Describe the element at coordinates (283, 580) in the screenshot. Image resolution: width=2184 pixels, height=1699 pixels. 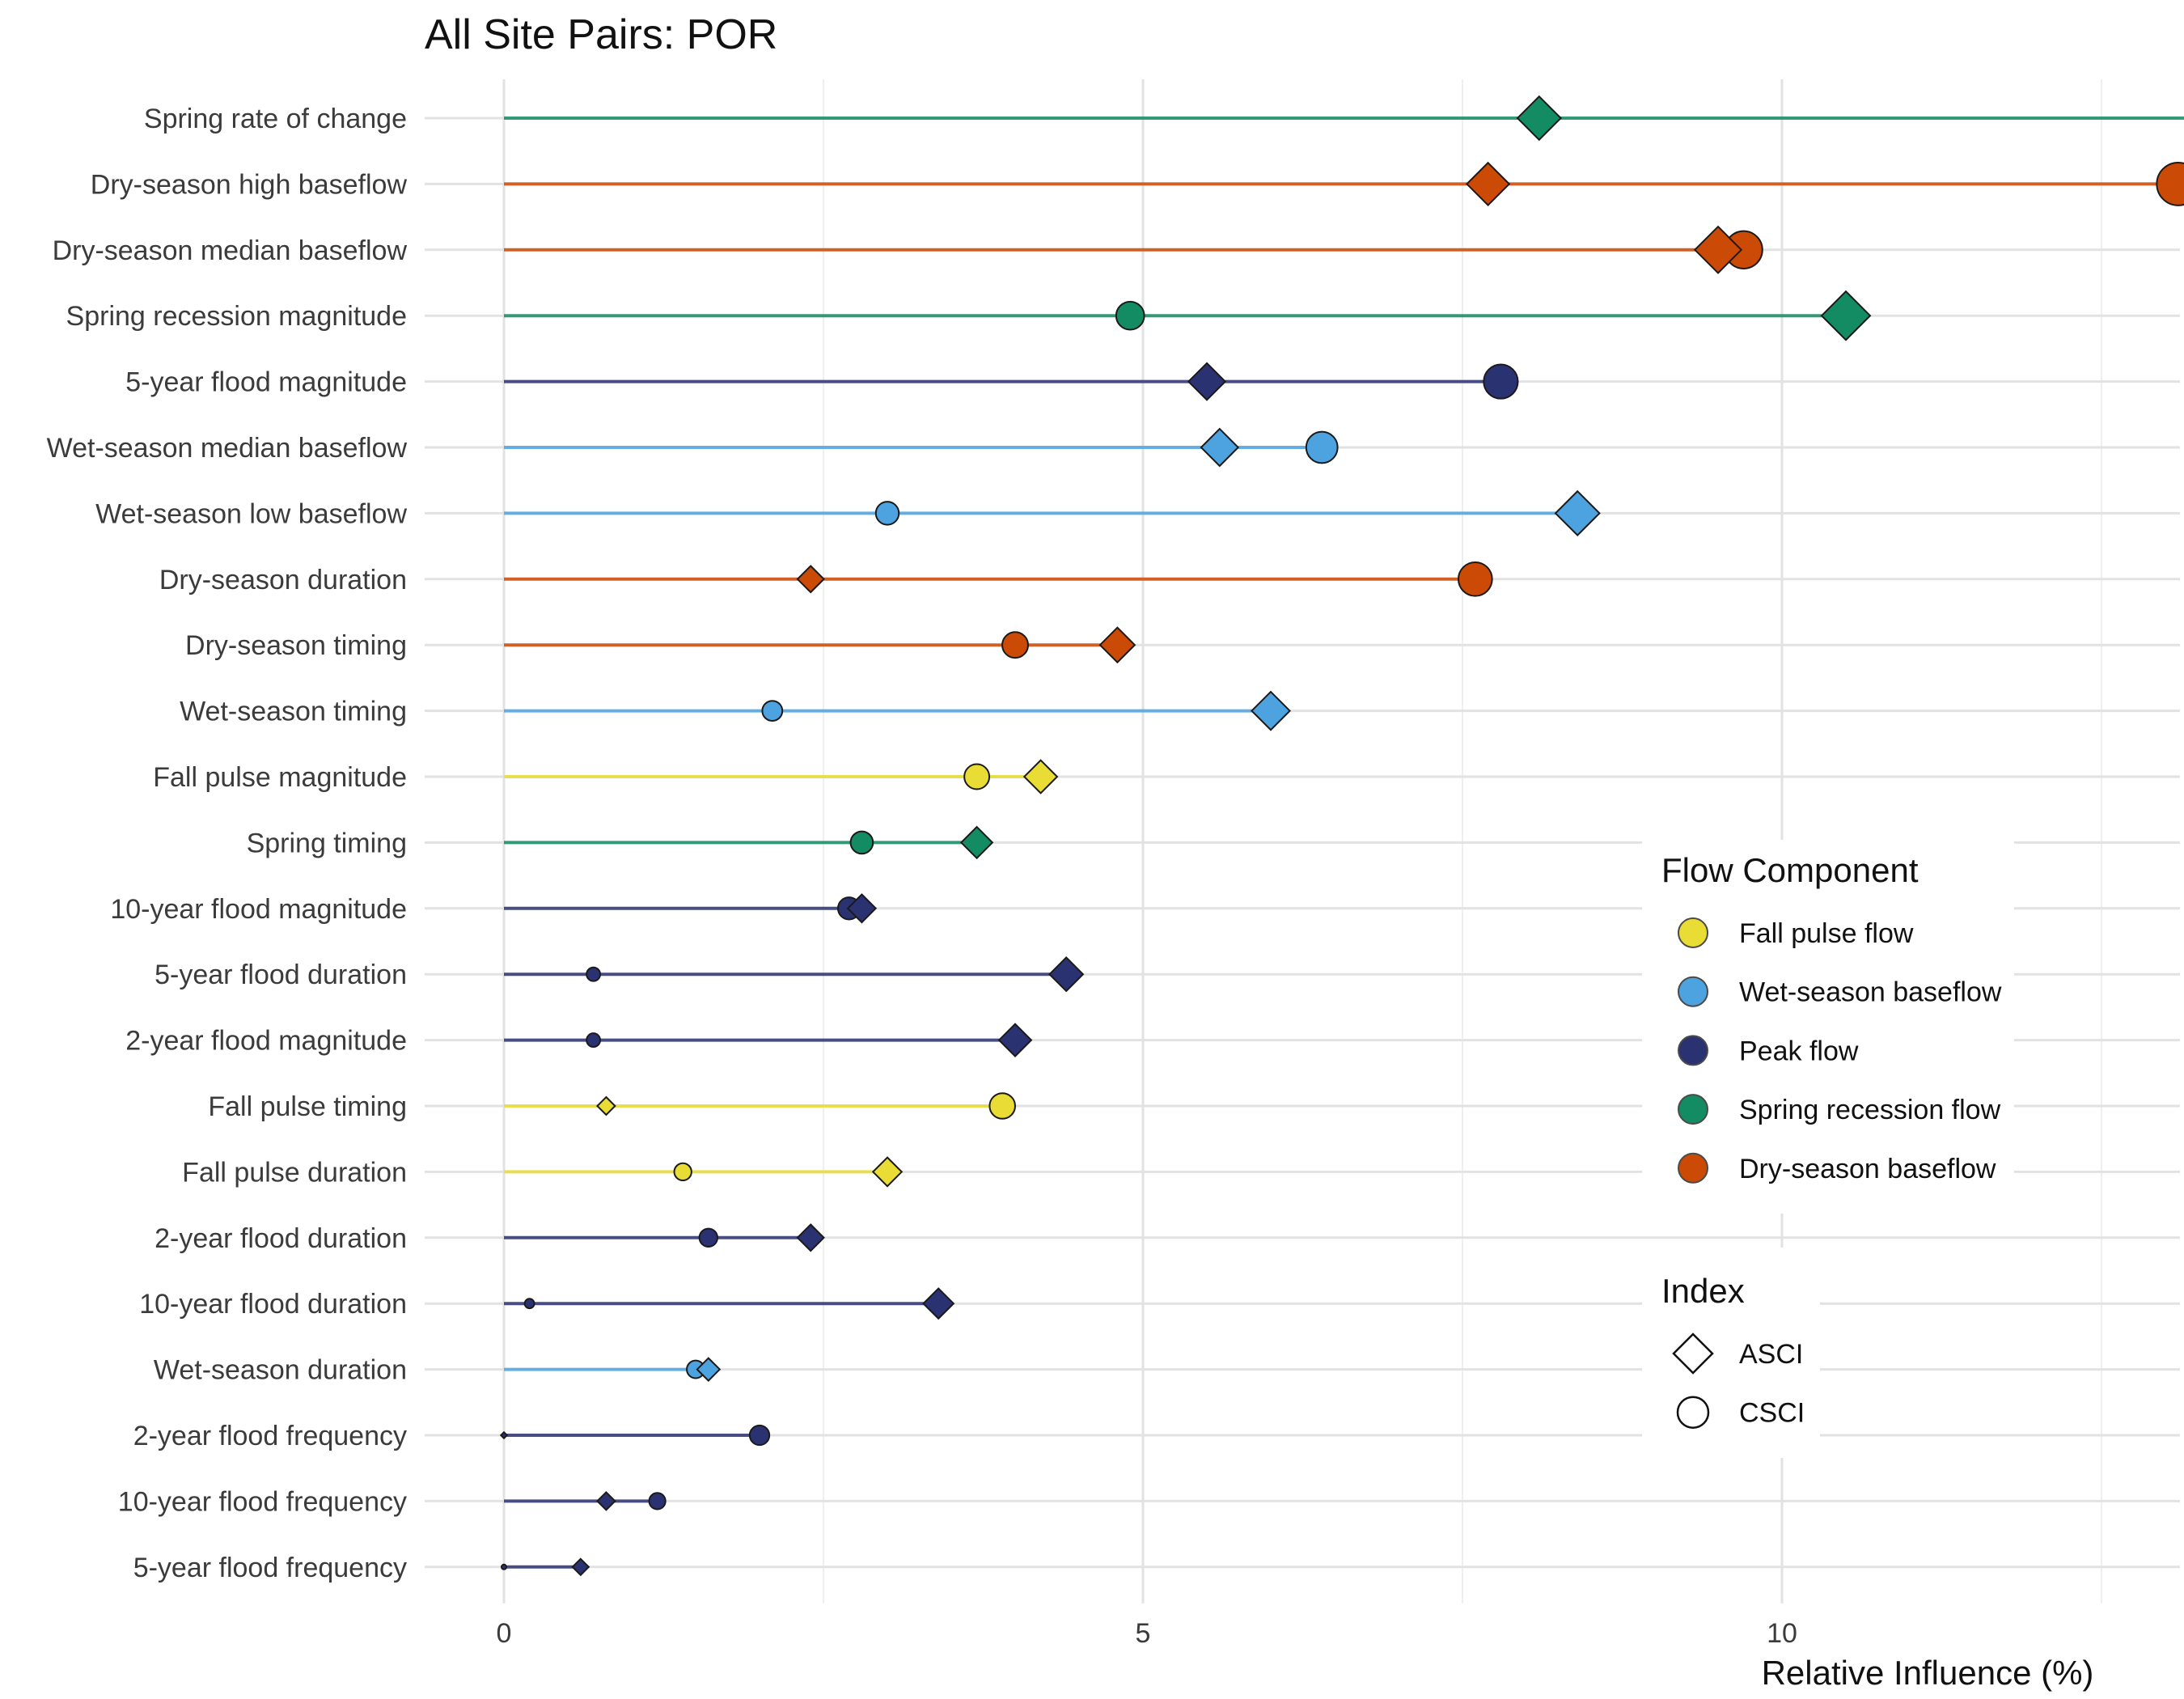
I see `y-tick-label: Dry-season duration` at that location.